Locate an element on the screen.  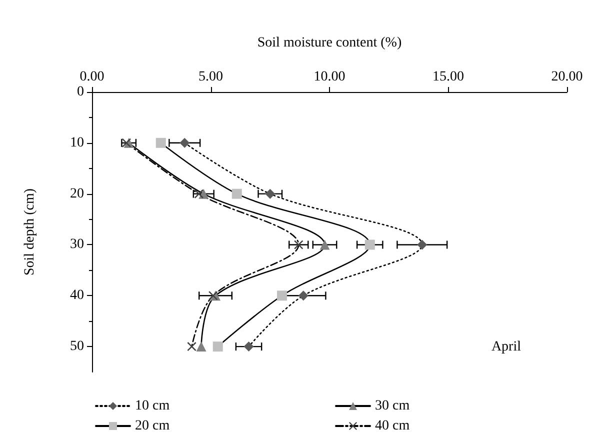
legend-label: 10 cm is located at coordinates (152, 406).